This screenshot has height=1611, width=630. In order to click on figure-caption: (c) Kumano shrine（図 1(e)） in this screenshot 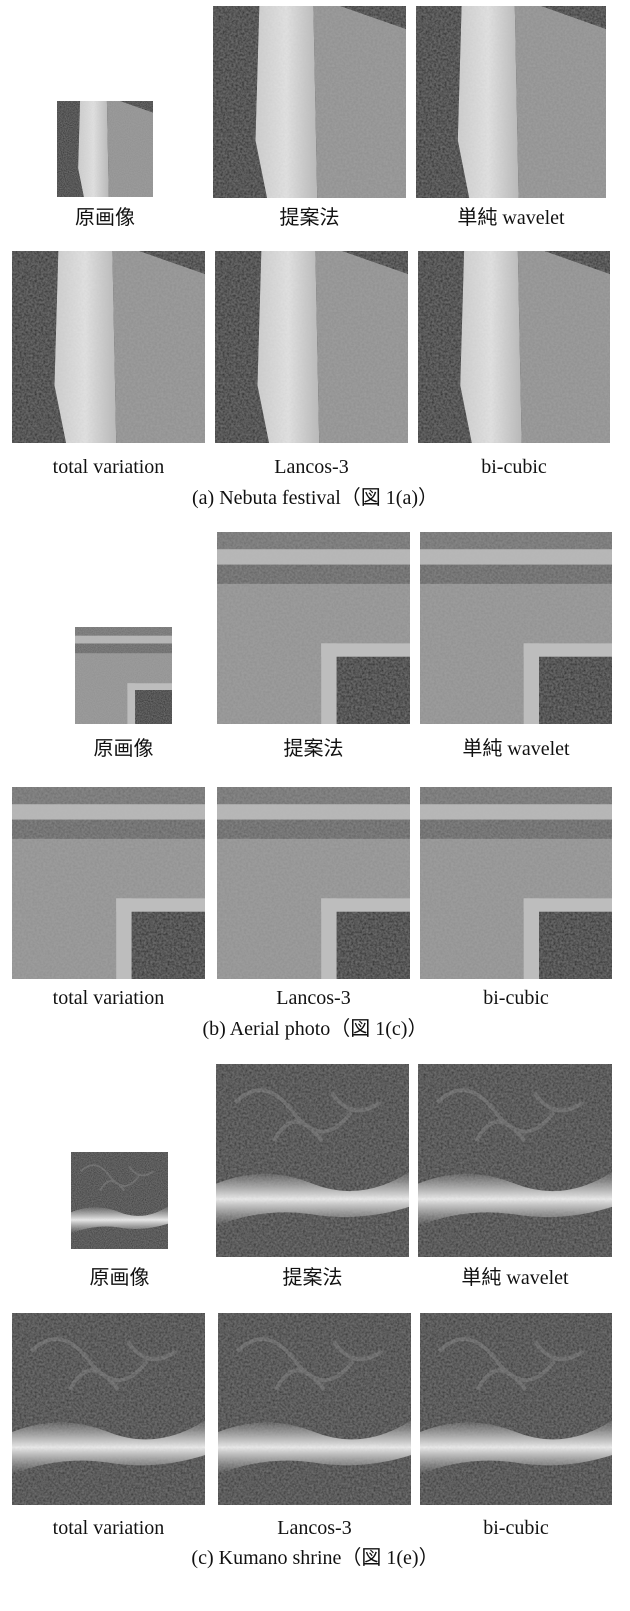, I will do `click(315, 1558)`.